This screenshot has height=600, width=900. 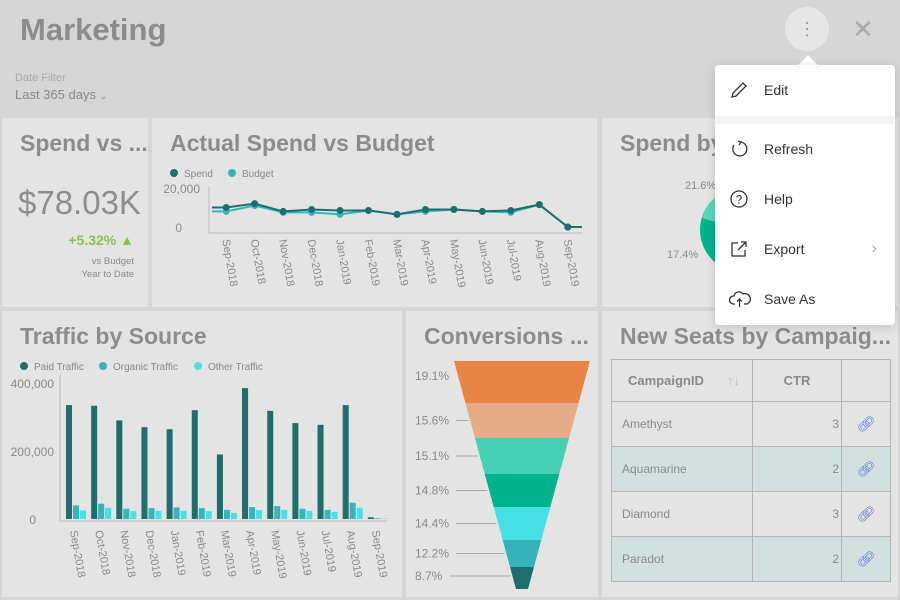 I want to click on options-menu: Edit Refresh ? Help Export › Save As, so click(x=805, y=195).